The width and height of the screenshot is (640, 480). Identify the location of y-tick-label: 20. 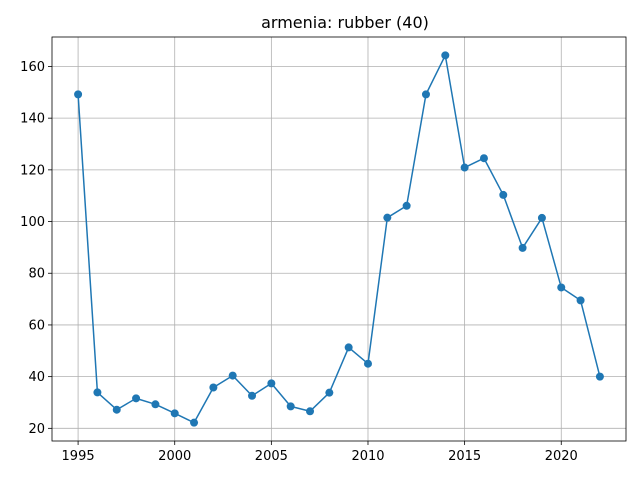
(36, 429).